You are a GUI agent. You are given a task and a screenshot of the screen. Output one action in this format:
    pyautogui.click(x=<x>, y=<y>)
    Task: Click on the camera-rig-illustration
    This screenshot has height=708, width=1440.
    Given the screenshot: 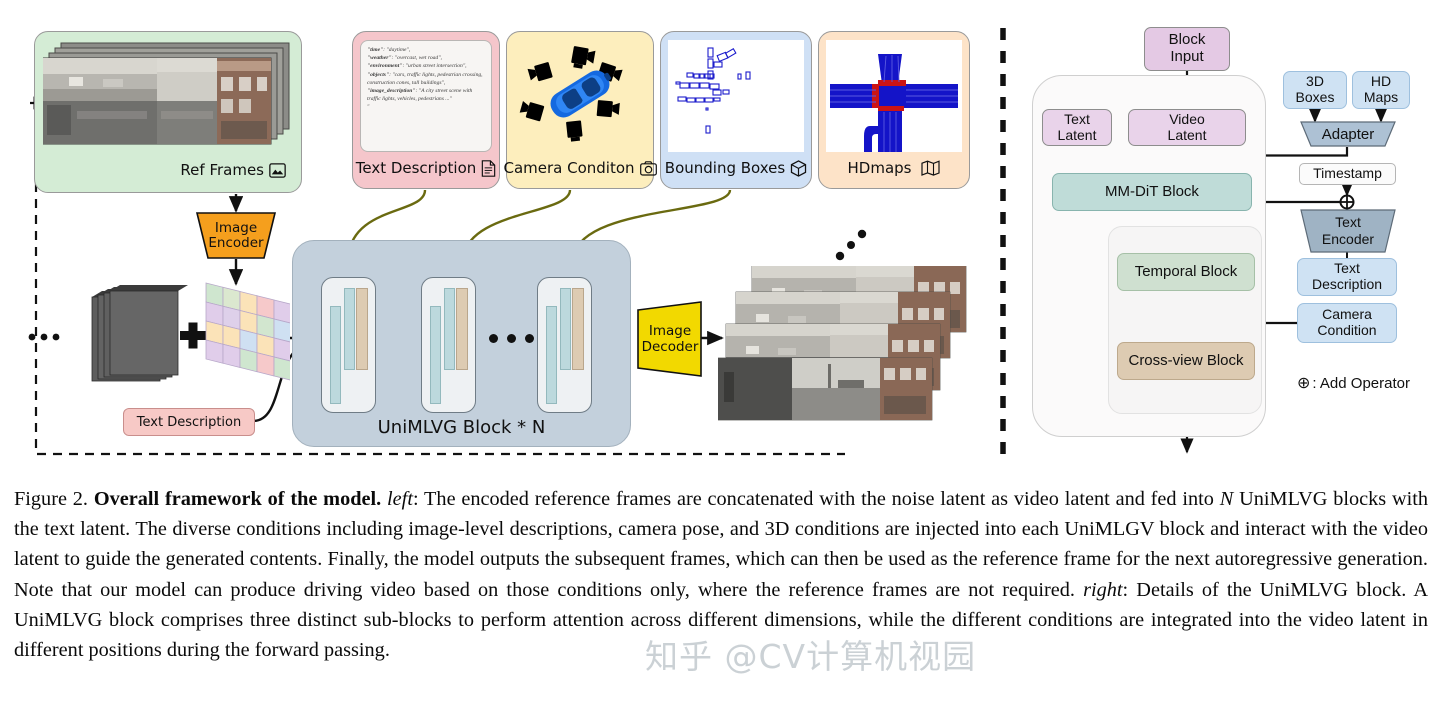 What is the action you would take?
    pyautogui.click(x=580, y=96)
    